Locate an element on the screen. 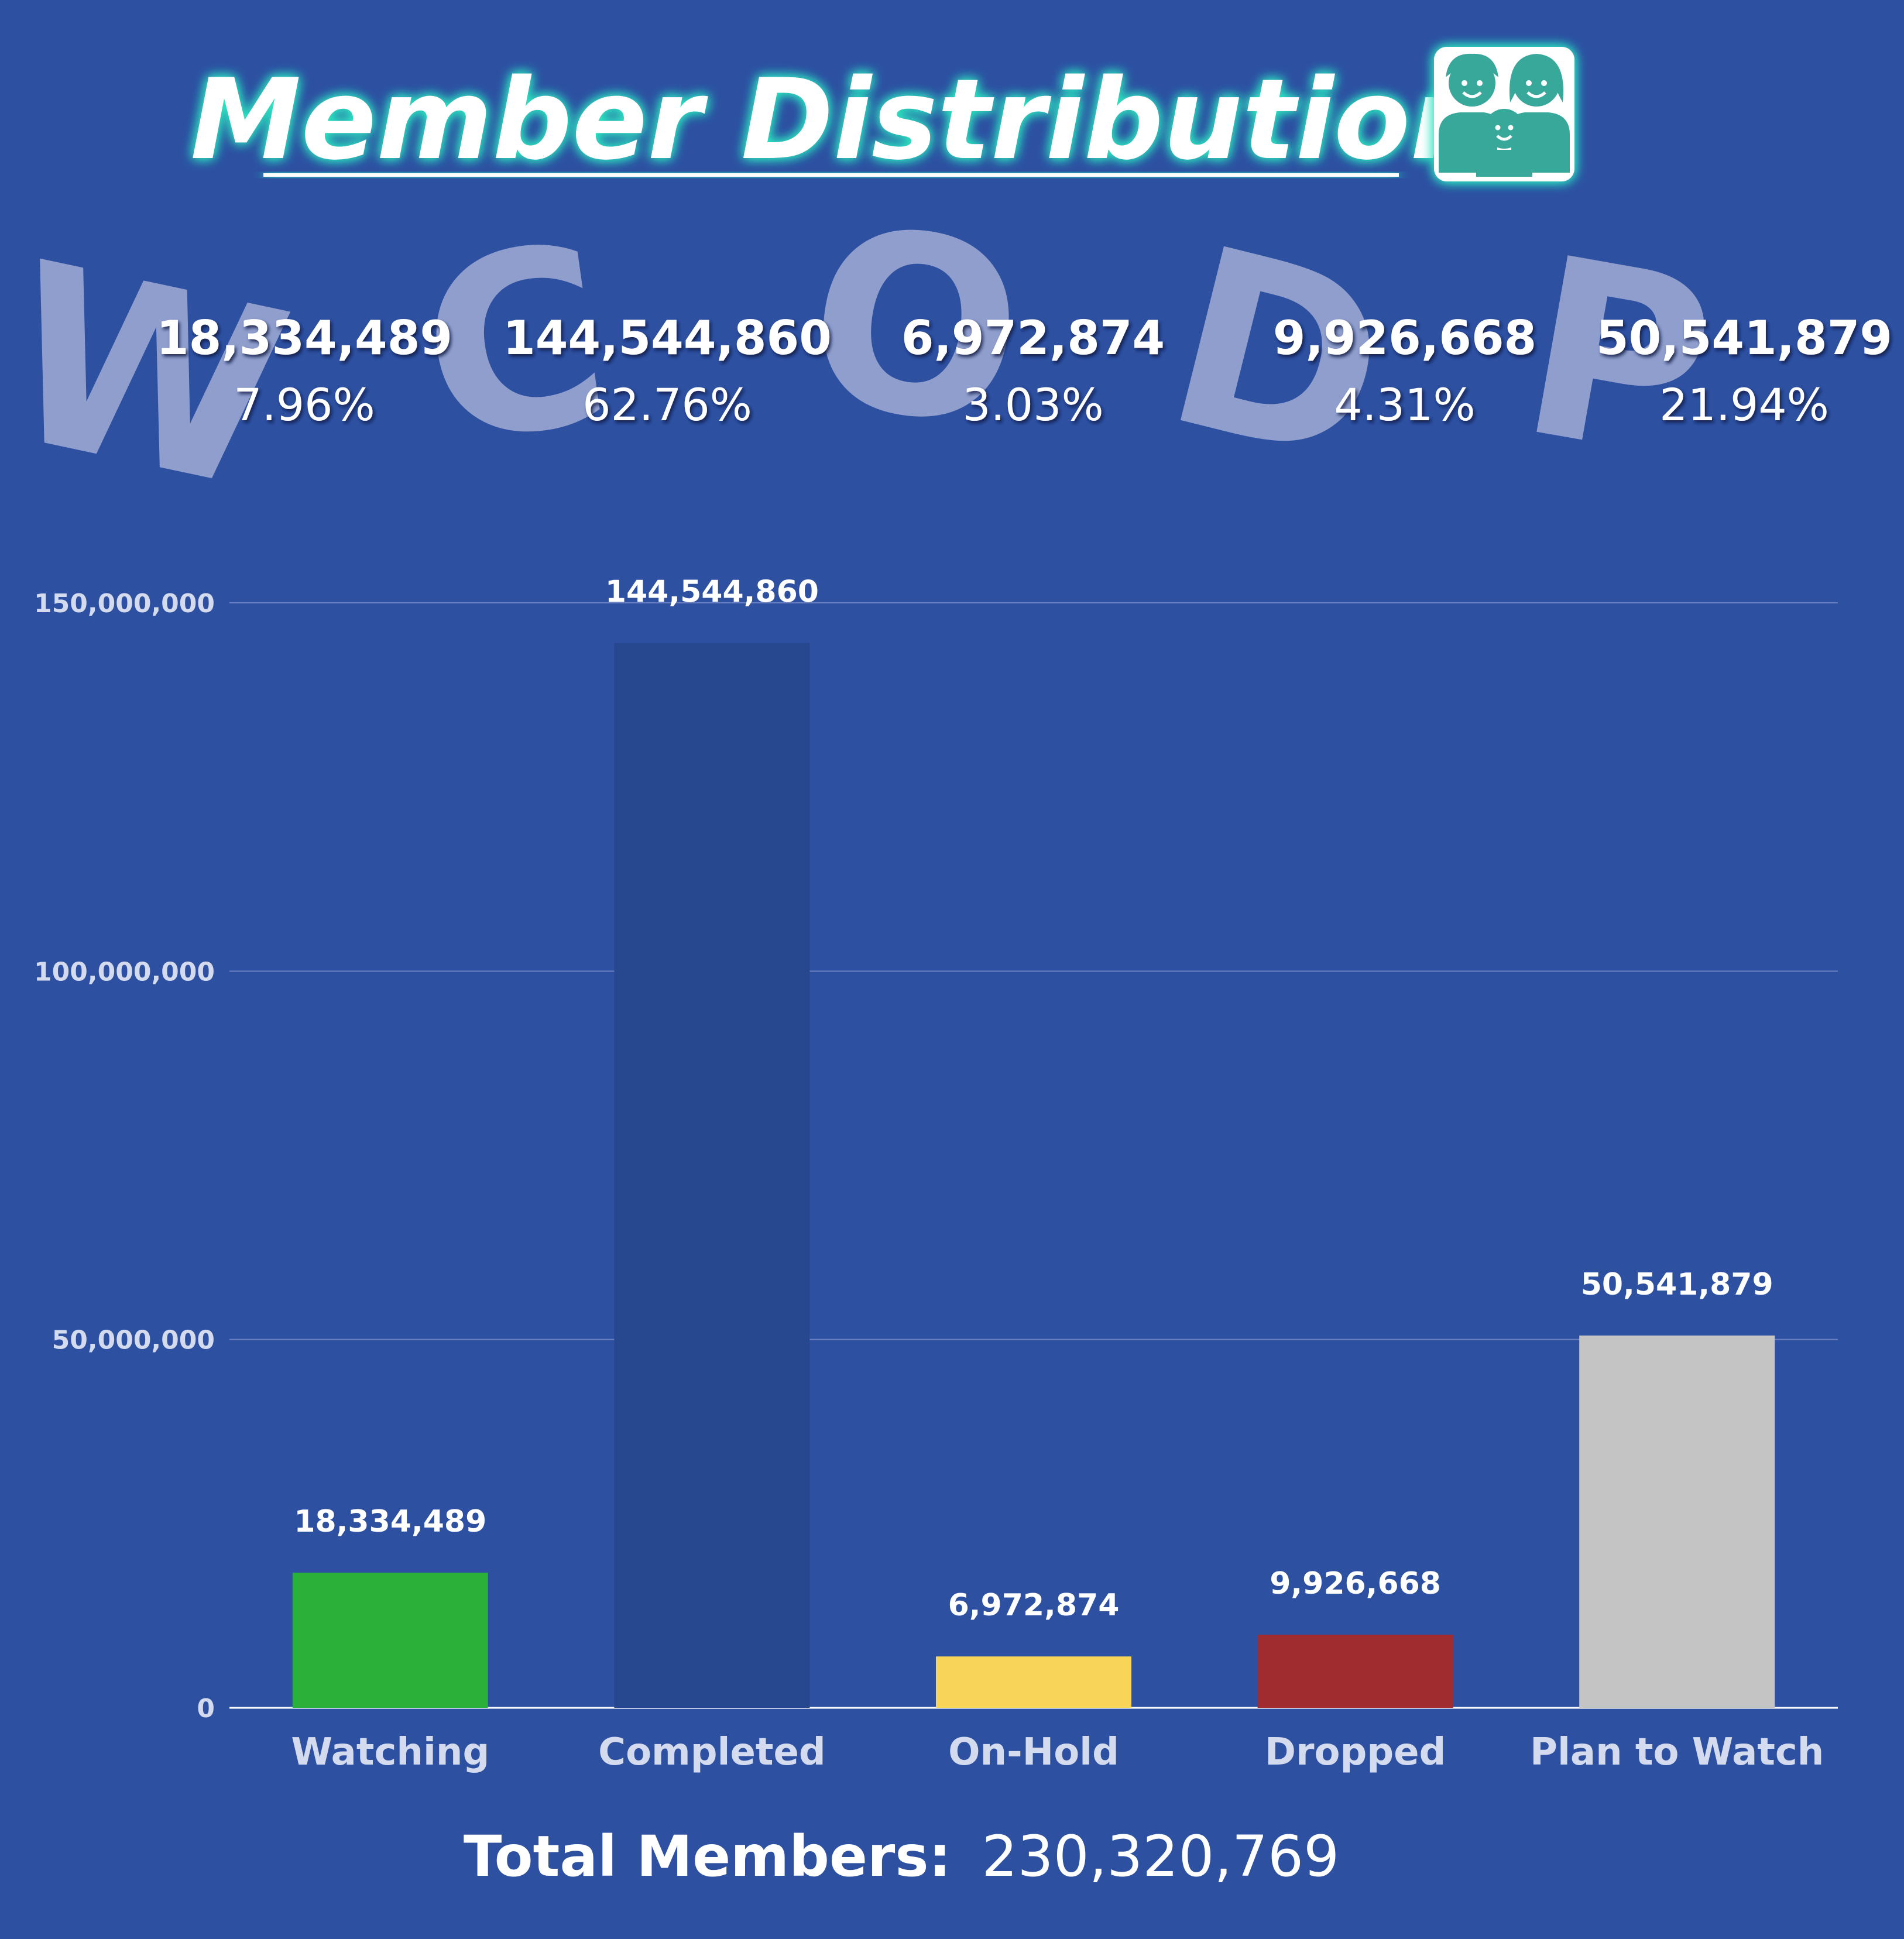  summary-percent: 3.03% is located at coordinates (1032, 405).